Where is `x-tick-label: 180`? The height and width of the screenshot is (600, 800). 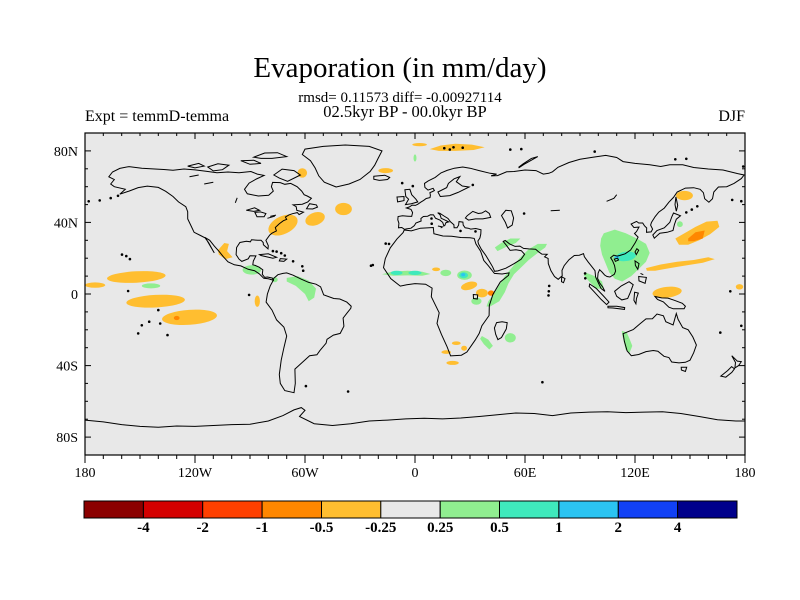 x-tick-label: 180 is located at coordinates (745, 473).